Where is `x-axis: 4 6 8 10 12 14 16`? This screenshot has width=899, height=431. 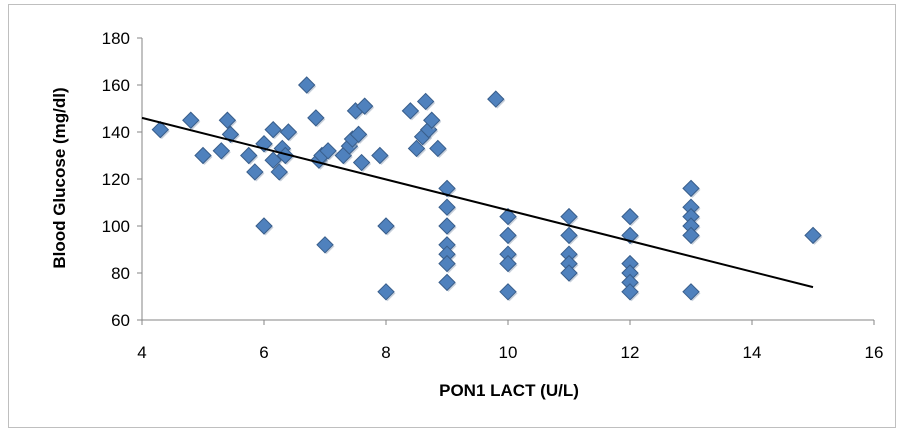
x-axis: 4 6 8 10 12 14 16 is located at coordinates (510, 340).